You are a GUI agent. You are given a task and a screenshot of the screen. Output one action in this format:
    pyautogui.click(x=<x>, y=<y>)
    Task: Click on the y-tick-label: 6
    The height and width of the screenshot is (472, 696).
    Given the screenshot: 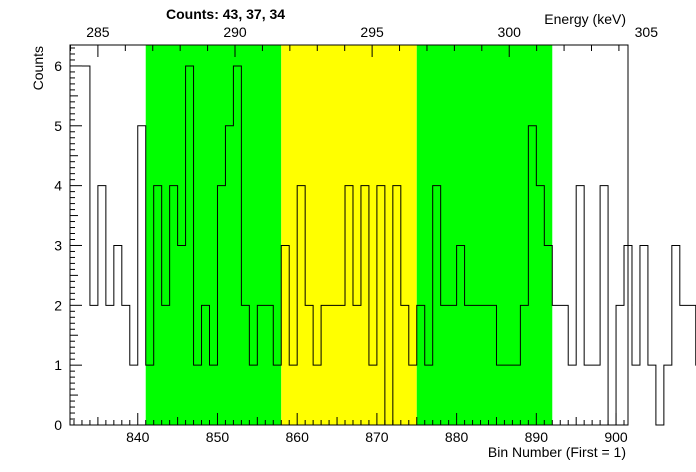 What is the action you would take?
    pyautogui.click(x=58, y=66)
    